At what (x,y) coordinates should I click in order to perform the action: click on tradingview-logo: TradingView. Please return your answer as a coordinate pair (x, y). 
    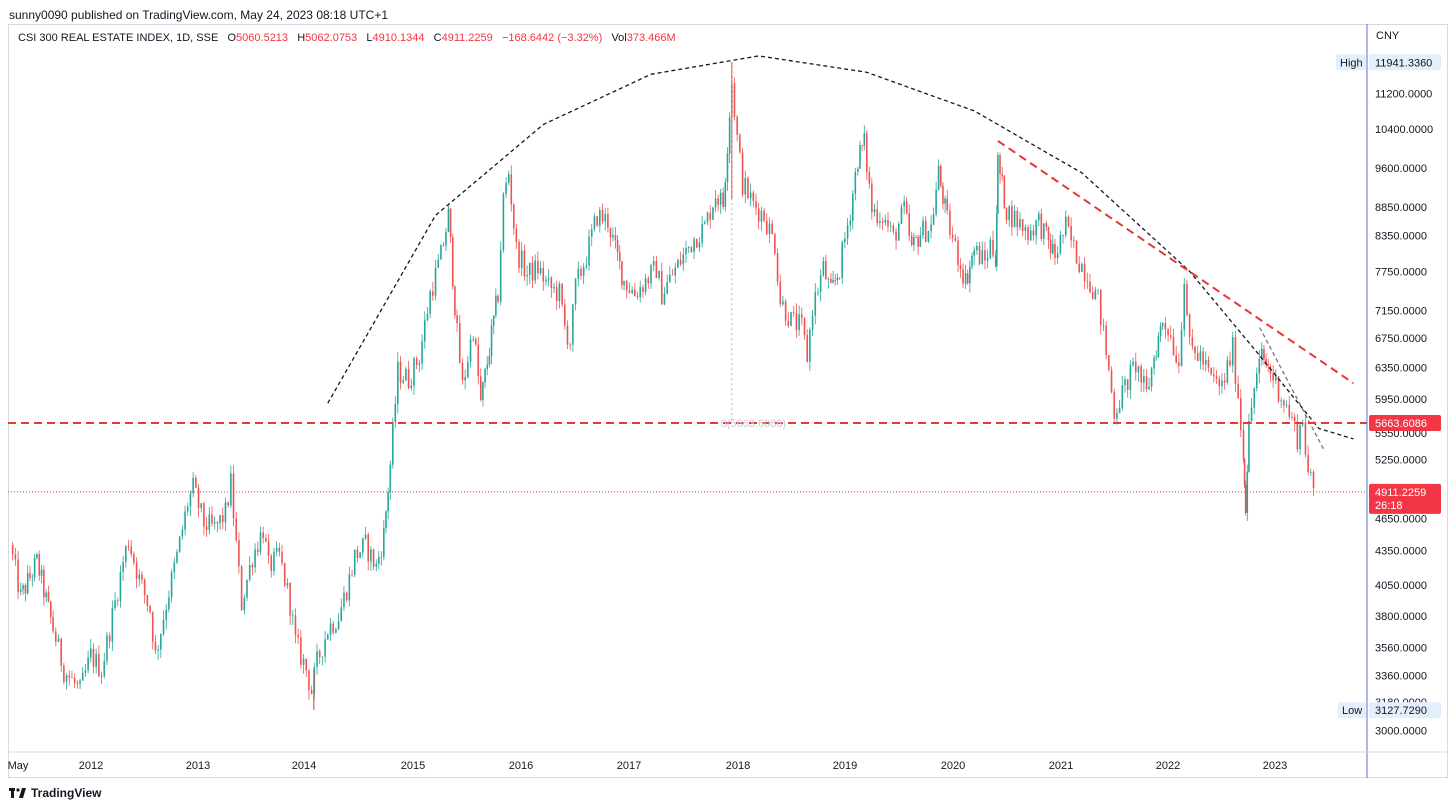
    Looking at the image, I should click on (55, 793).